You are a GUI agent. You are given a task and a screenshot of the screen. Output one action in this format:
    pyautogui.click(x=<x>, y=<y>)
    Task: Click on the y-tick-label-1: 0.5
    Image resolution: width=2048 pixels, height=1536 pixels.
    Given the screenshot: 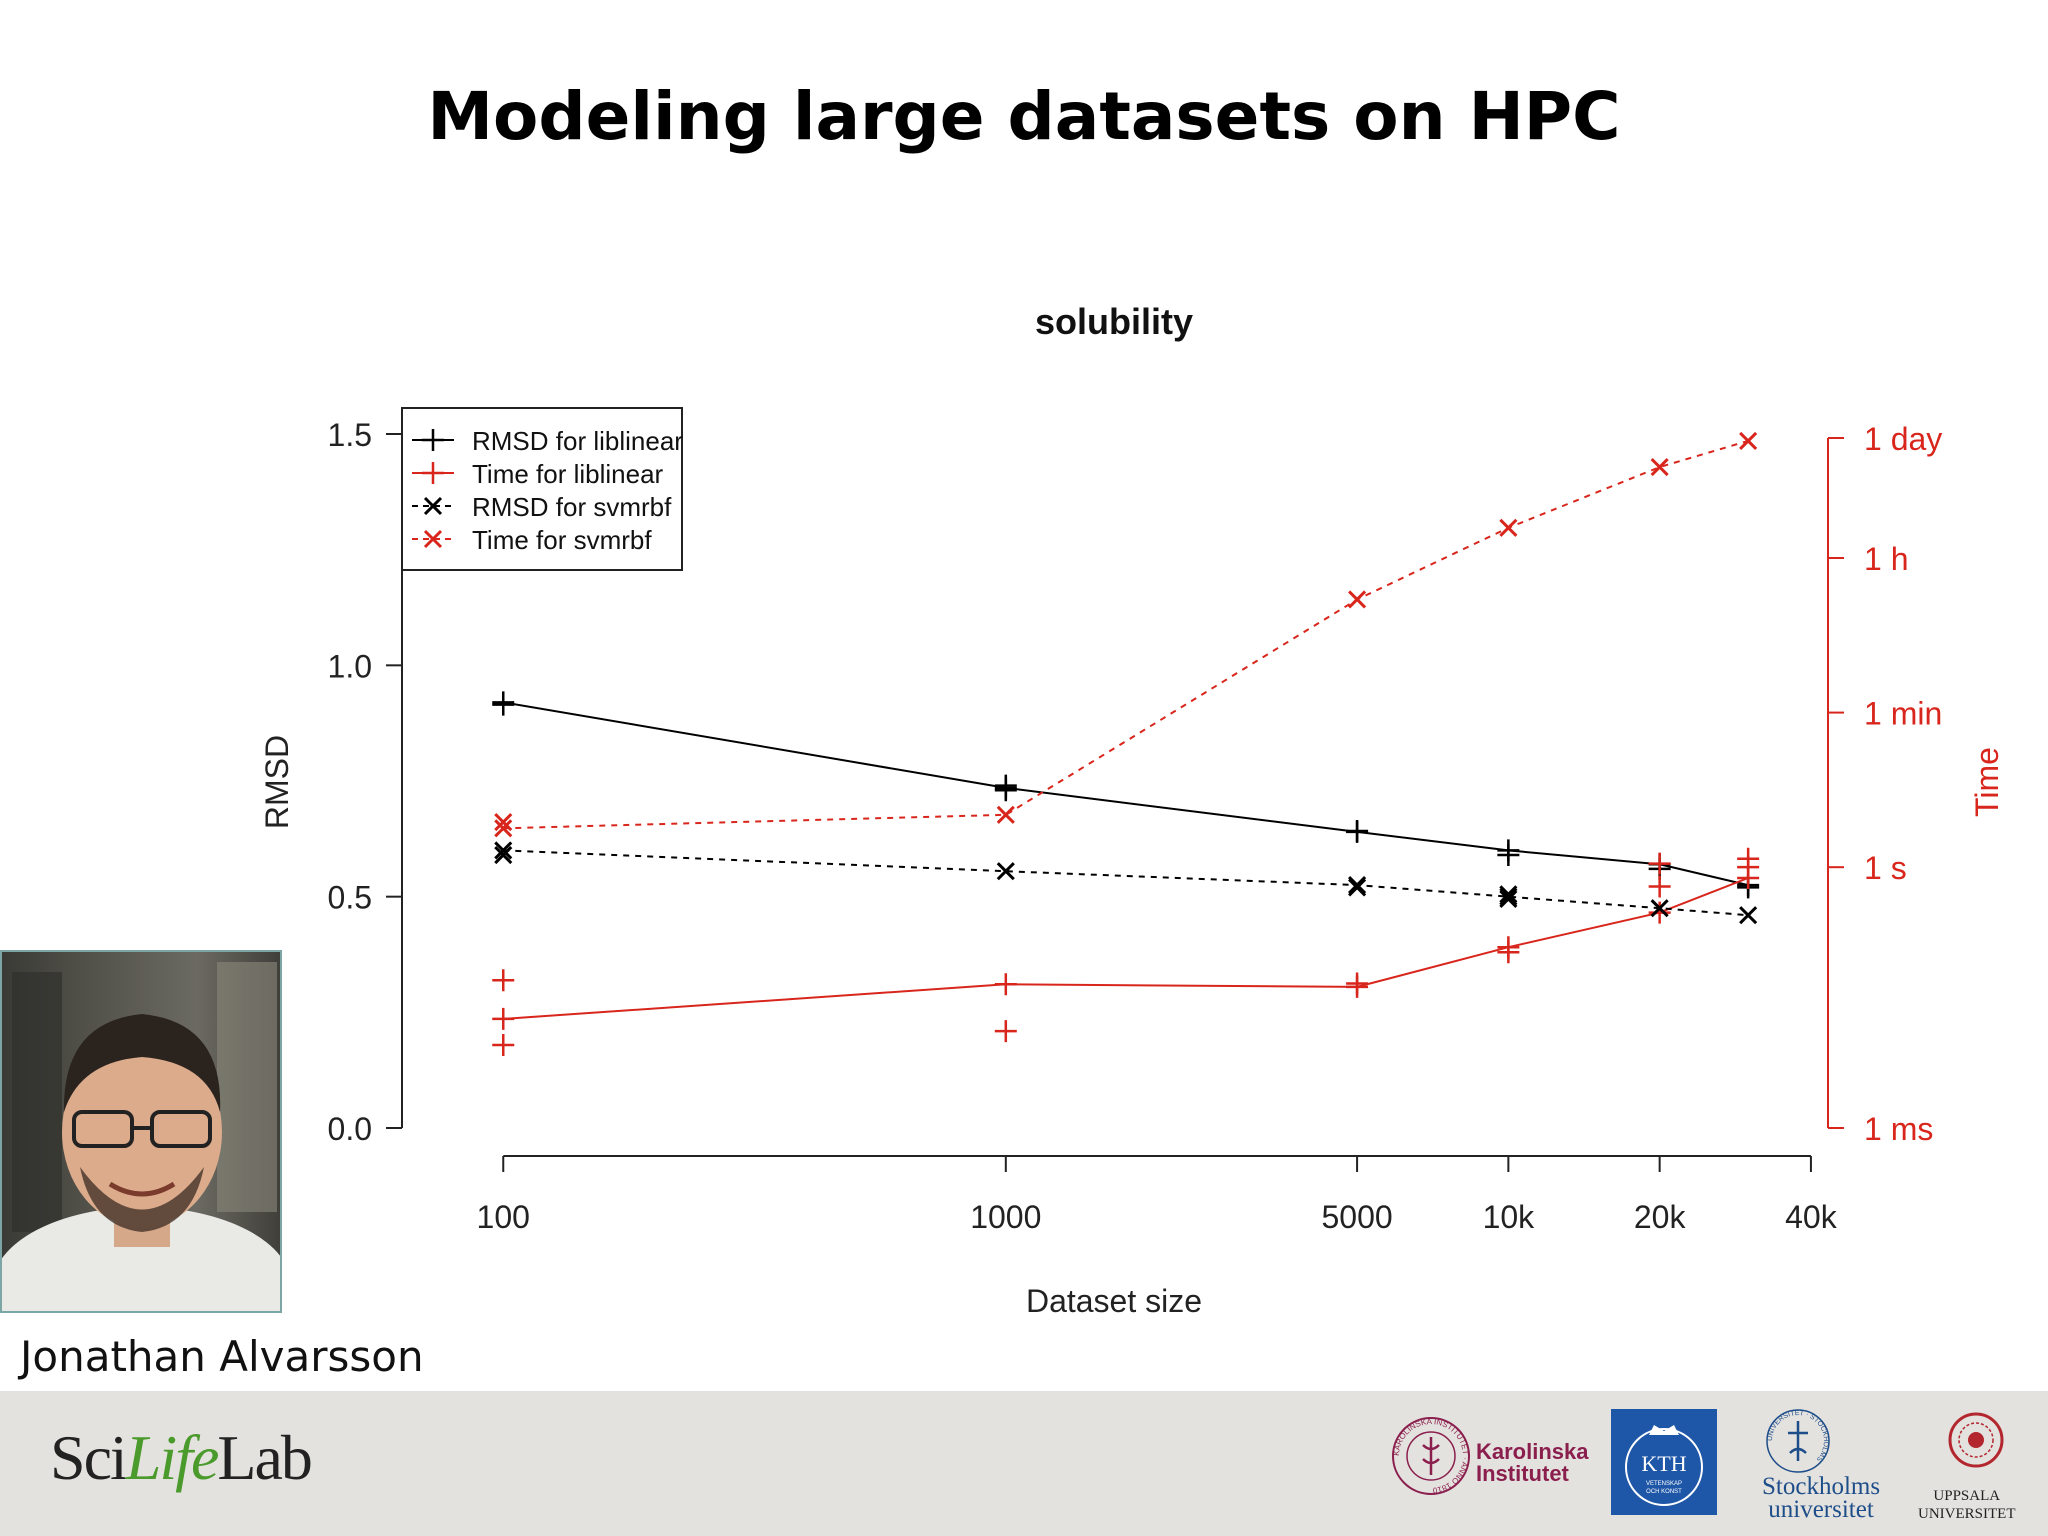 What is the action you would take?
    pyautogui.click(x=350, y=898)
    